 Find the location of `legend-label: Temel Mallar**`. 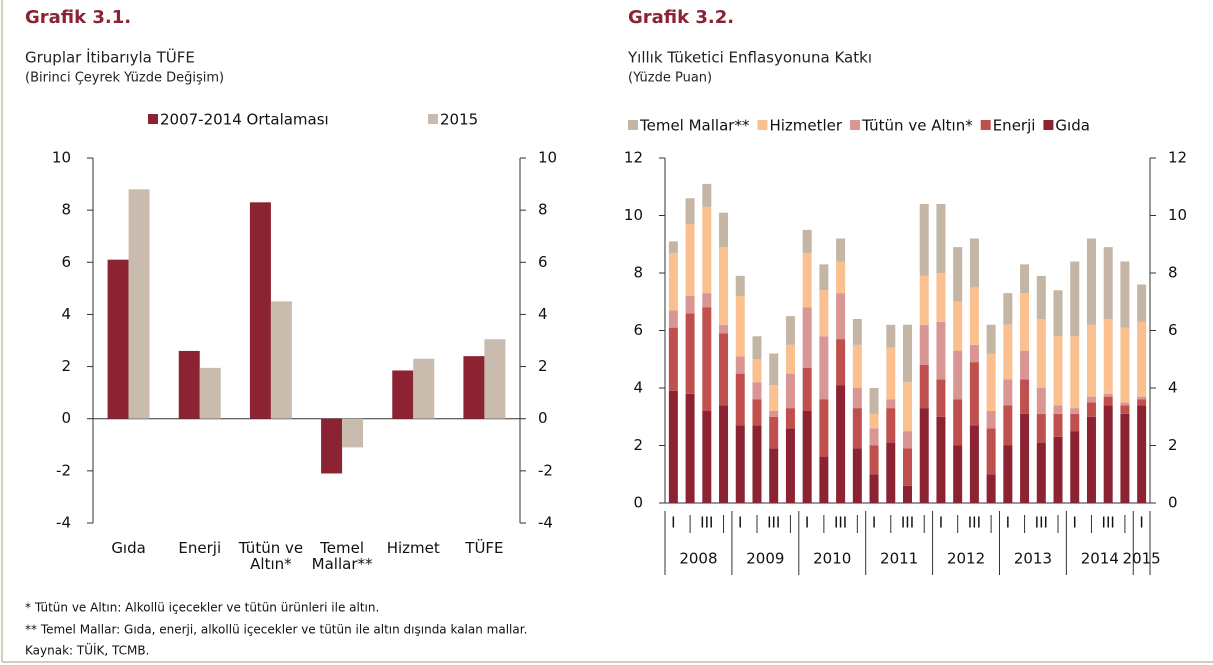

legend-label: Temel Mallar** is located at coordinates (694, 126).